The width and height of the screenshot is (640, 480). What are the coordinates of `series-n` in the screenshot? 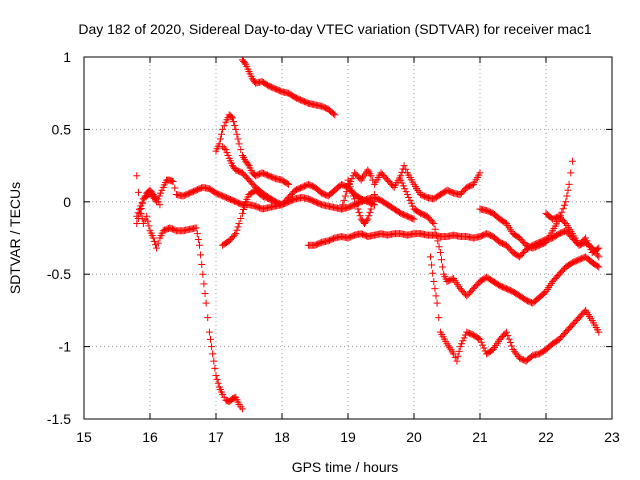 It's located at (572, 232).